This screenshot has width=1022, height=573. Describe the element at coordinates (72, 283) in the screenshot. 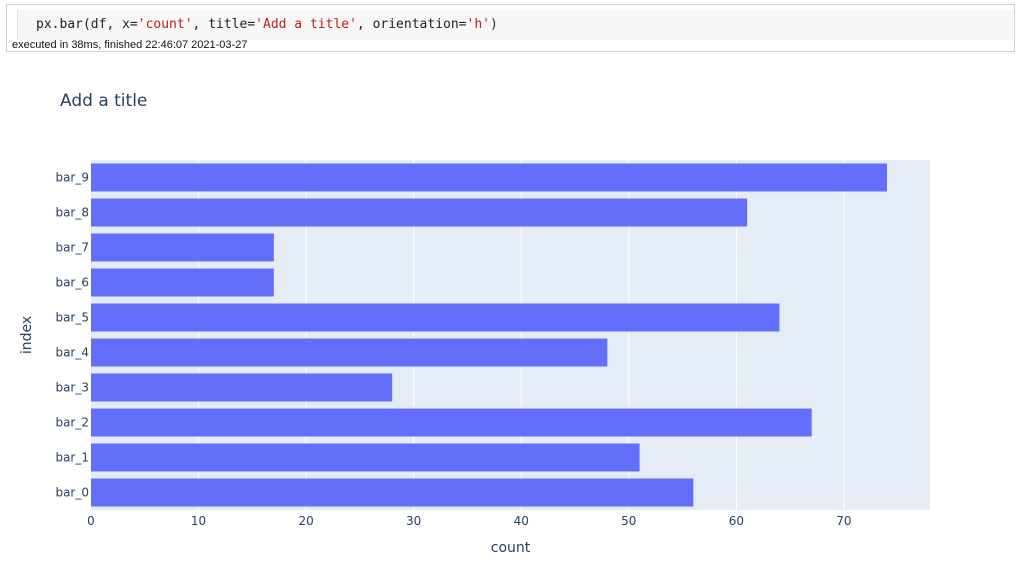

I see `y-tick-label: bar_6` at that location.